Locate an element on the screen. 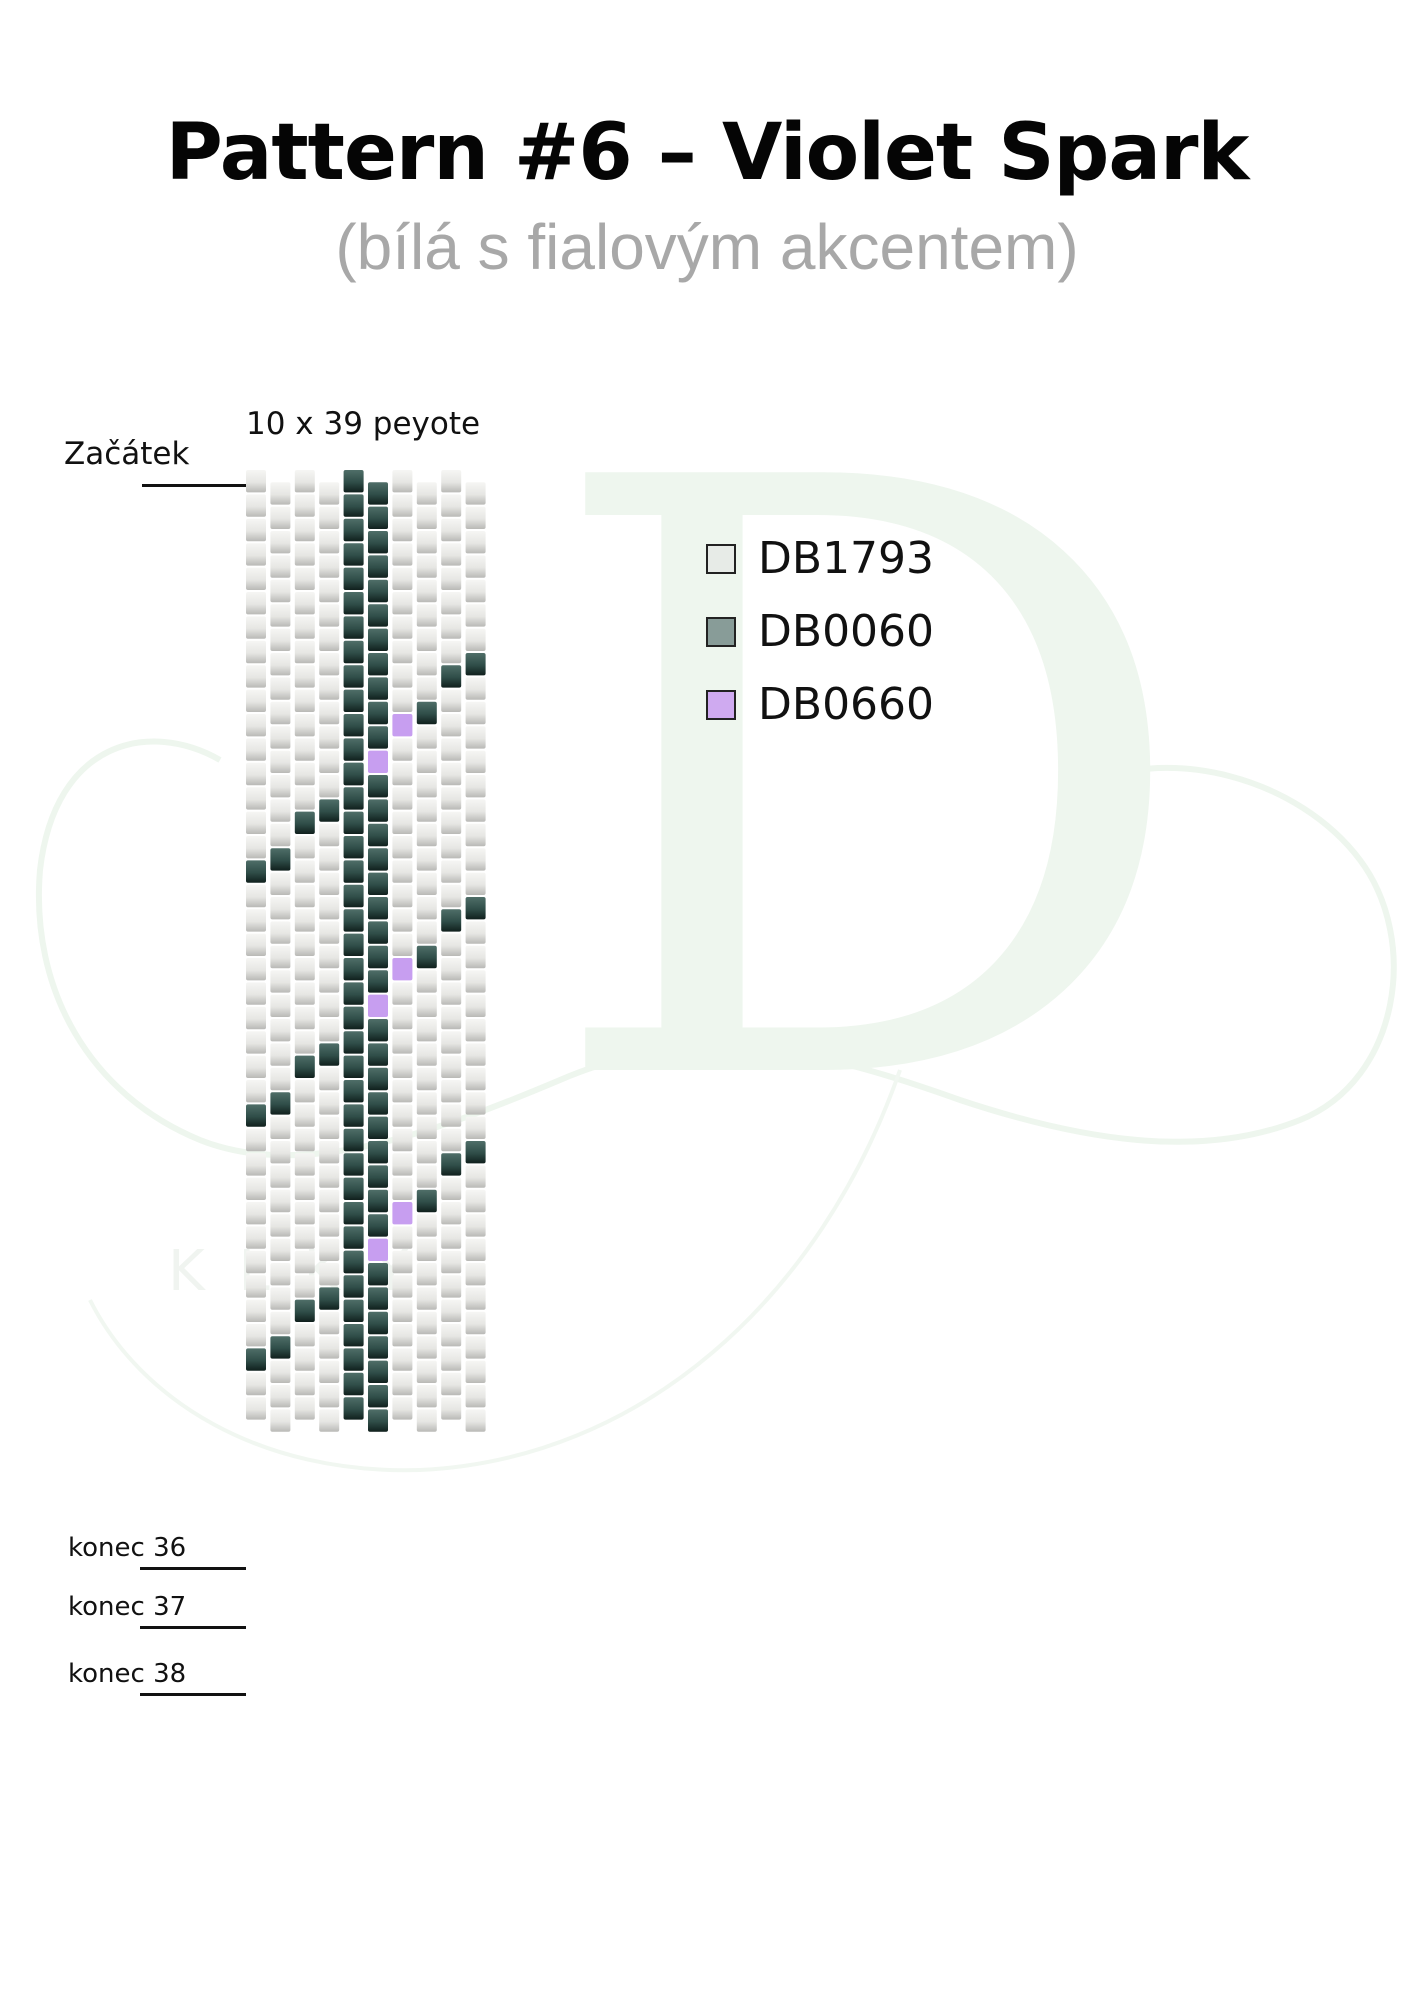  legend-code: DB0660 is located at coordinates (846, 704).